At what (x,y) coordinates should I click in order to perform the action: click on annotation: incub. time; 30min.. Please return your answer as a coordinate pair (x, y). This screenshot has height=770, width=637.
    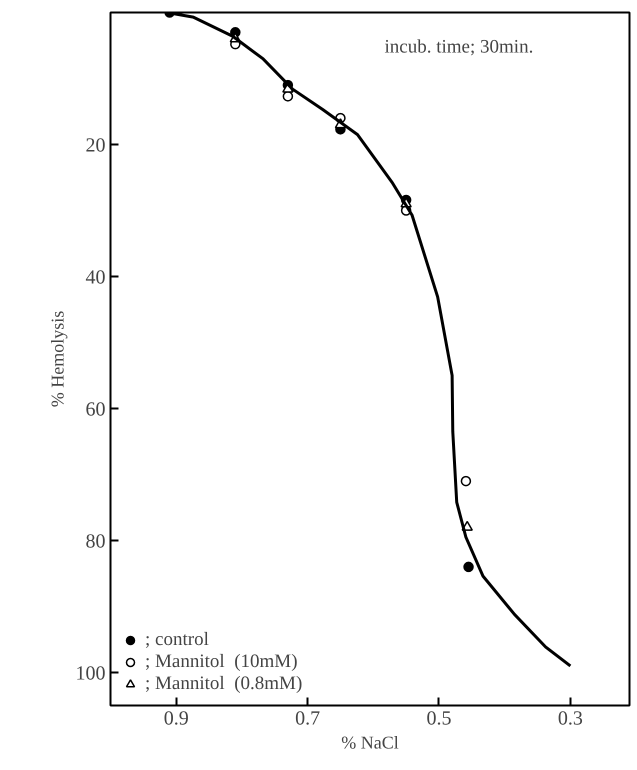
    Looking at the image, I should click on (459, 47).